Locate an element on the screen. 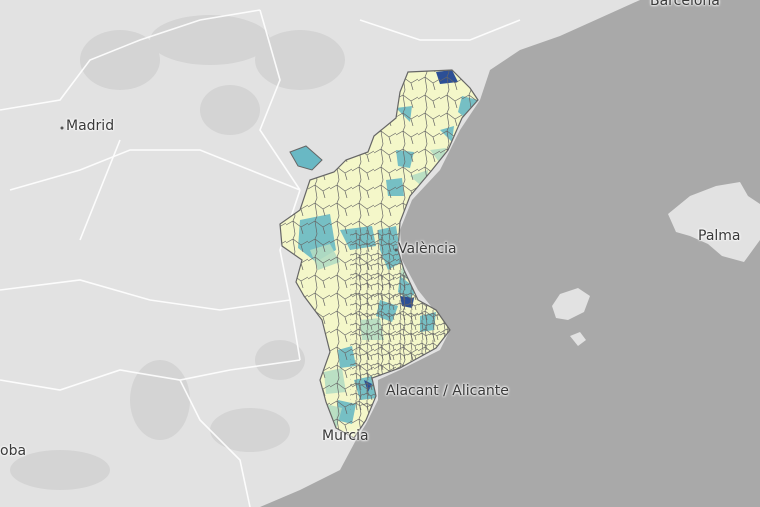 This screenshot has height=507, width=760. label-palma: Palma is located at coordinates (719, 236).